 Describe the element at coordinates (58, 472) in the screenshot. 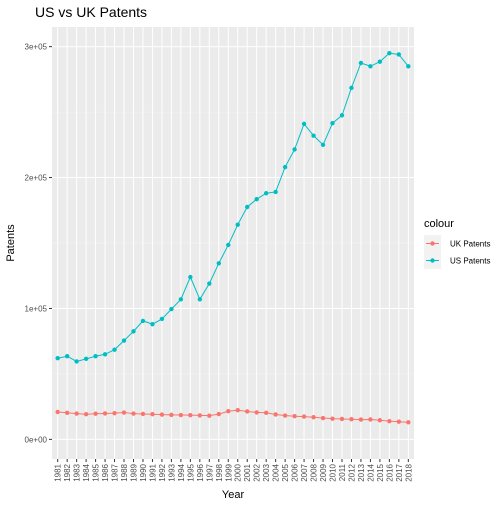

I see `x-tick-label: 1981` at that location.